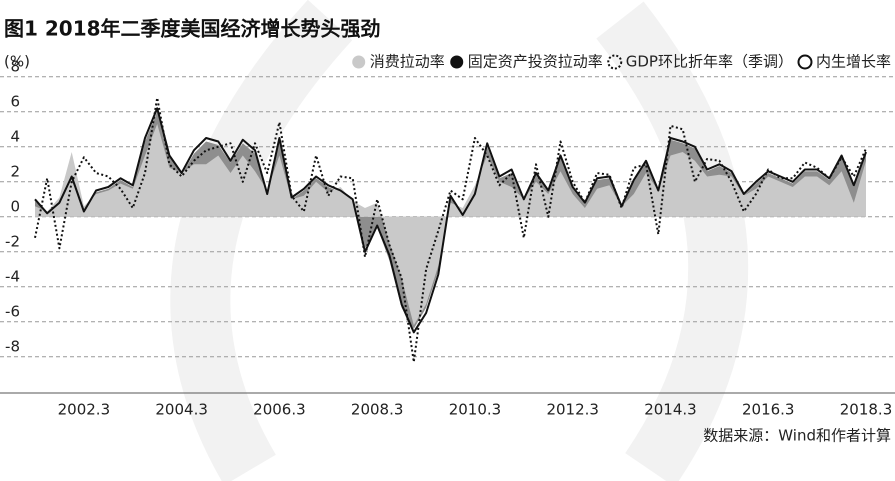  Describe the element at coordinates (12, 241) in the screenshot. I see `y-tick-label: -2` at that location.